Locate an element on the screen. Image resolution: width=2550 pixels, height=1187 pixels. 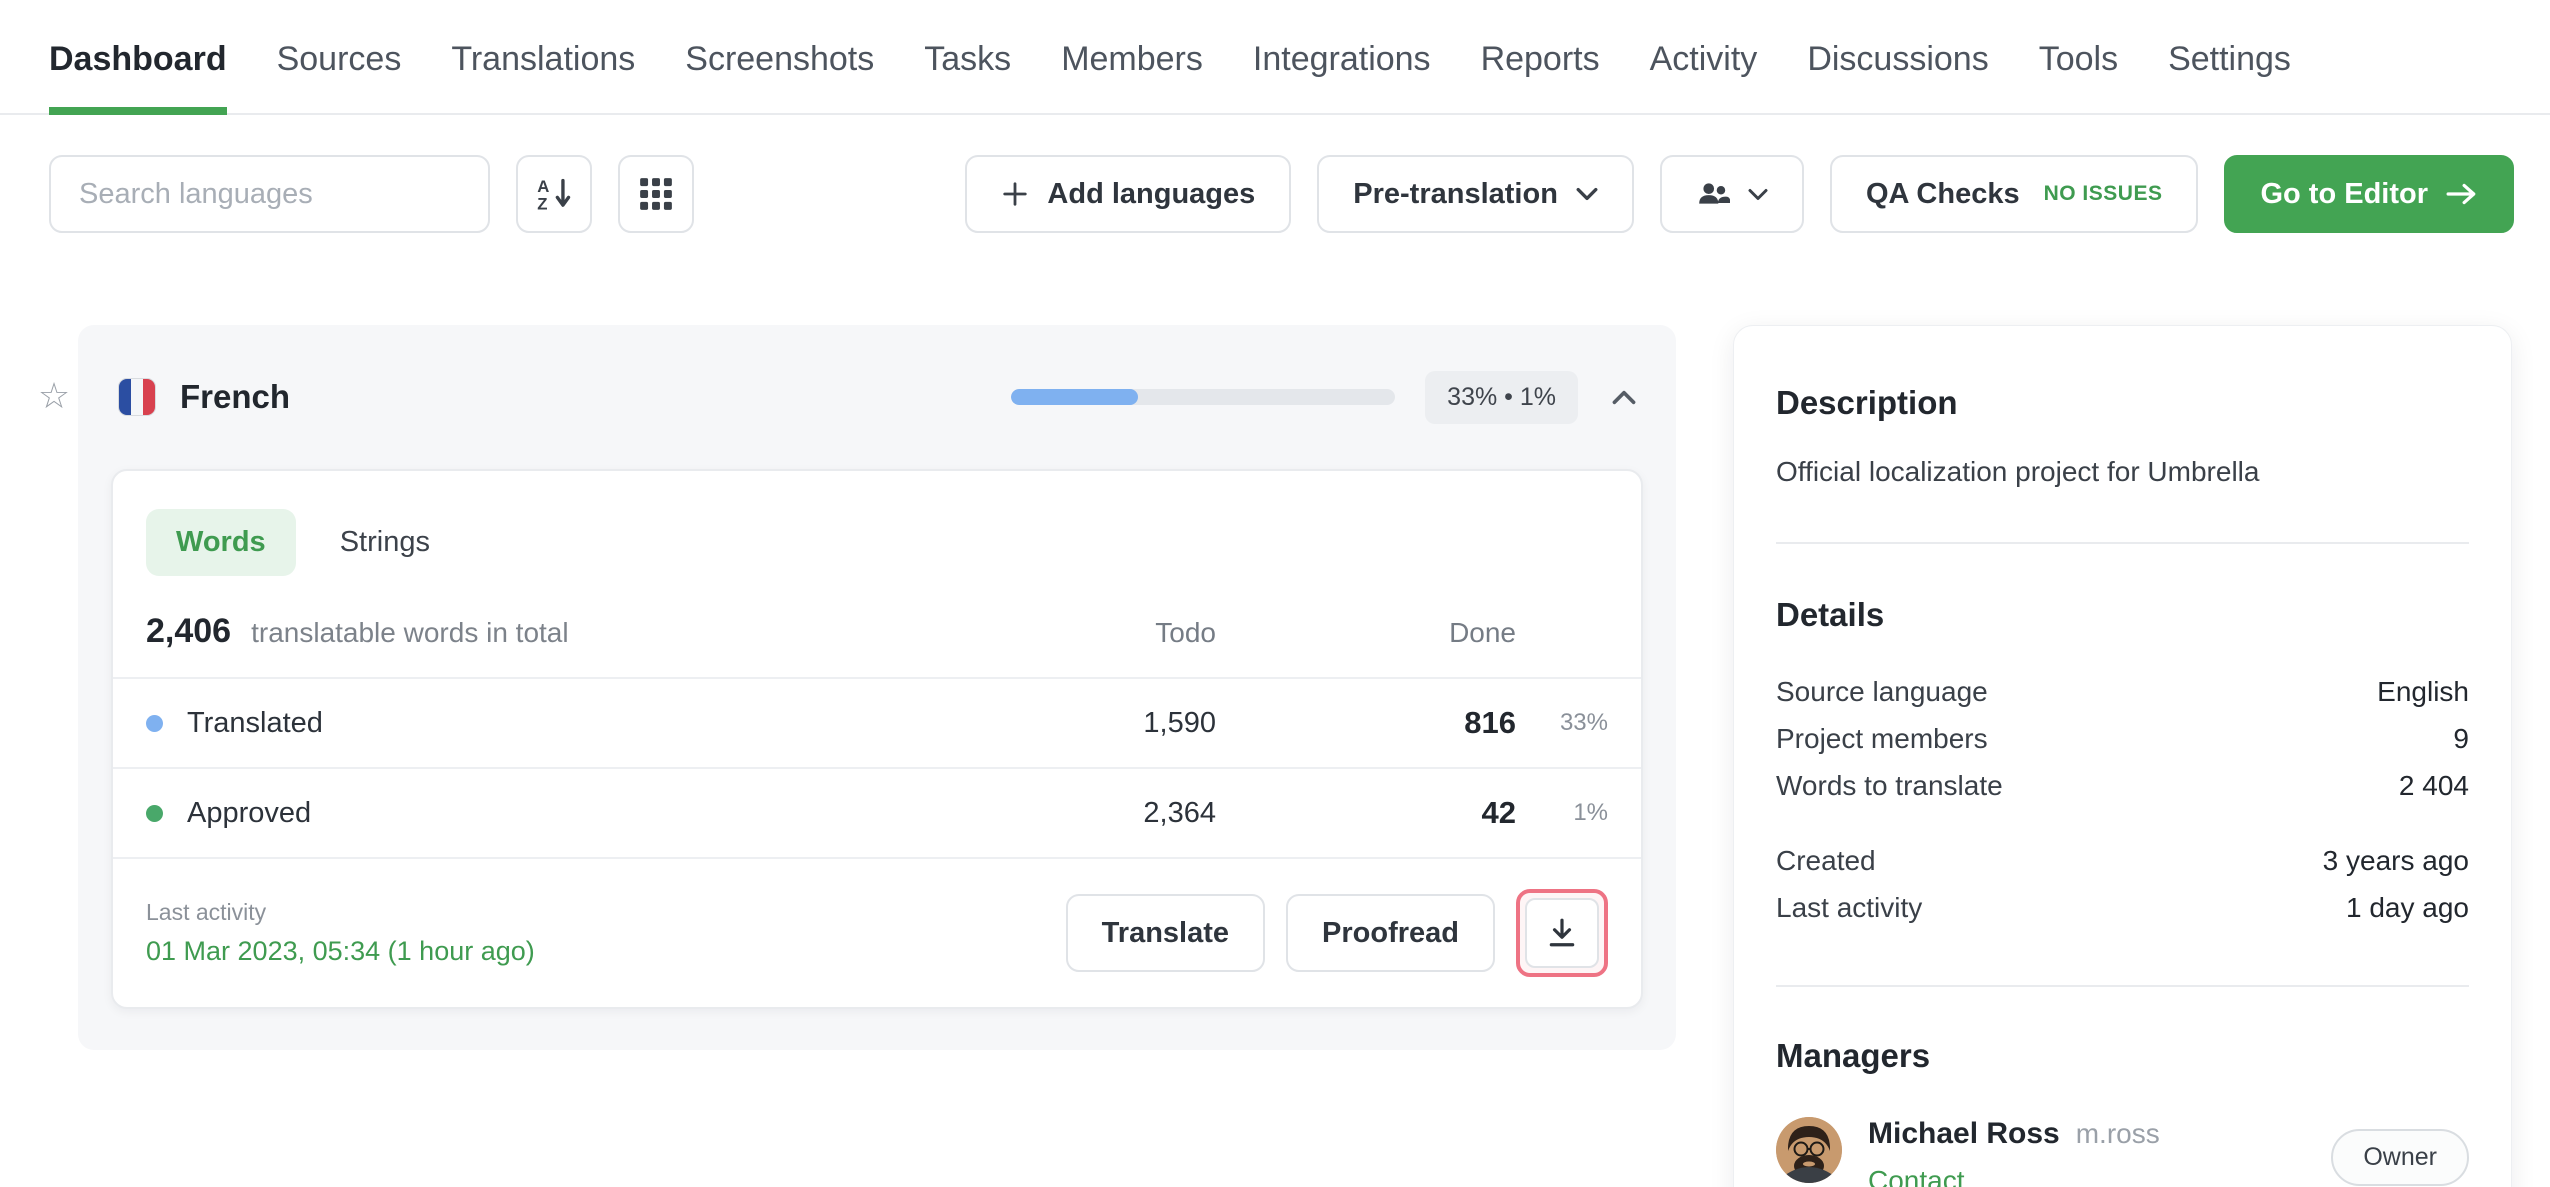
favorite-star-icon: ☆ is located at coordinates (54, 395).